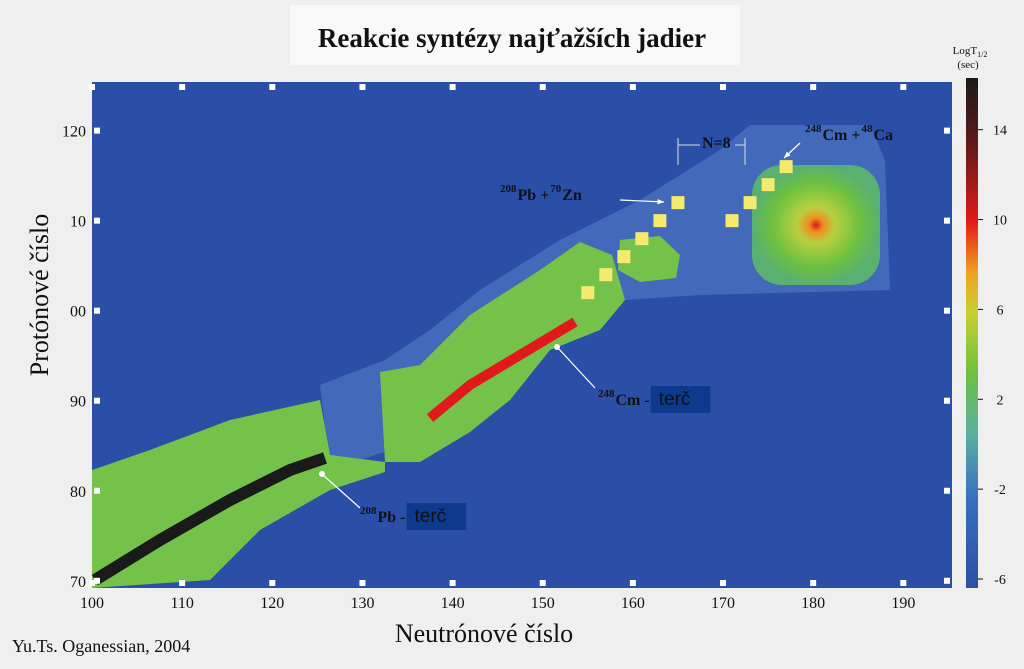 This screenshot has width=1024, height=669. What do you see at coordinates (78, 402) in the screenshot?
I see `y-tick-label: 90` at bounding box center [78, 402].